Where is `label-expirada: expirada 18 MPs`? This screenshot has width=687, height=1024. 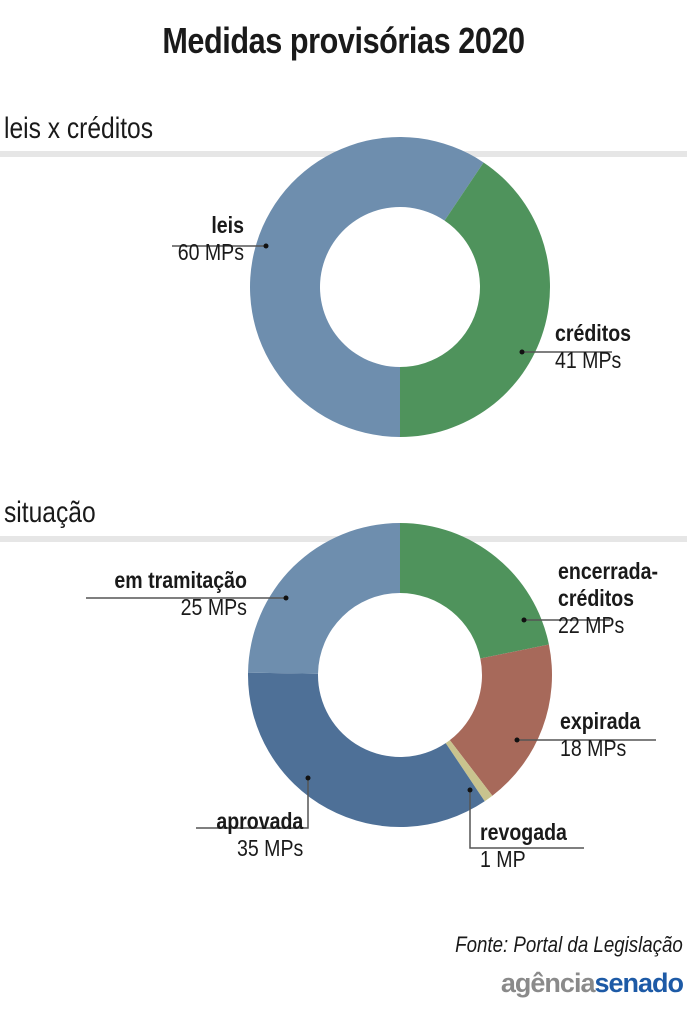
label-expirada: expirada 18 MPs is located at coordinates (600, 735).